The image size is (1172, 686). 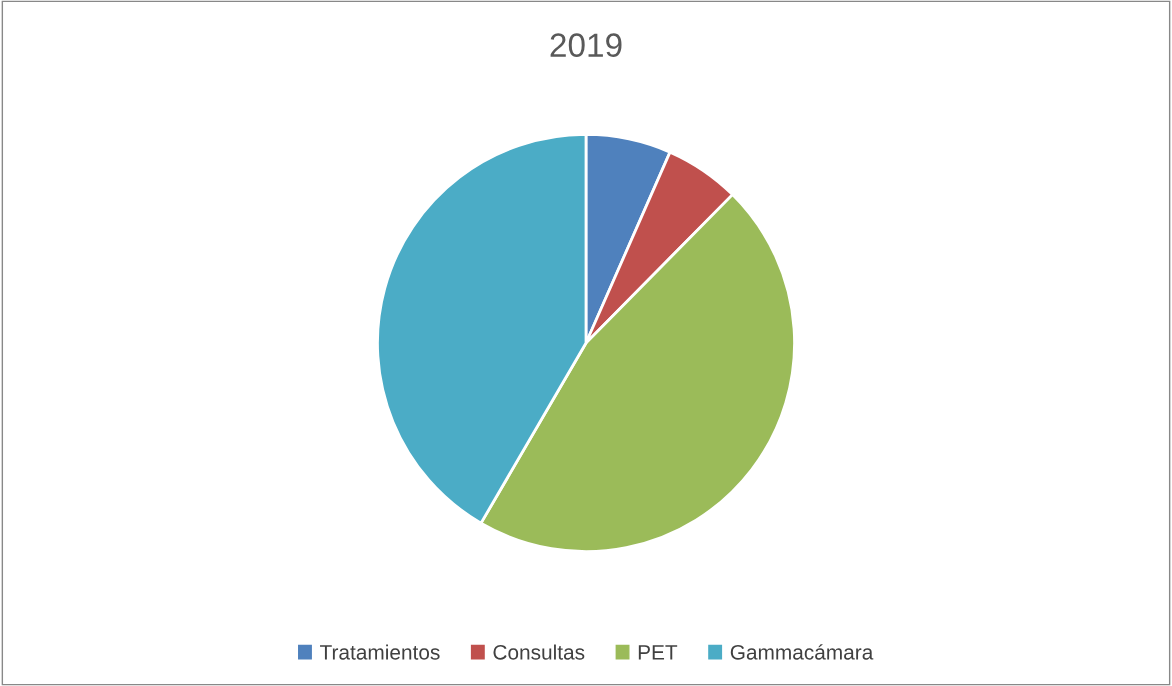 What do you see at coordinates (586, 45) in the screenshot?
I see `chart-title: 2019` at bounding box center [586, 45].